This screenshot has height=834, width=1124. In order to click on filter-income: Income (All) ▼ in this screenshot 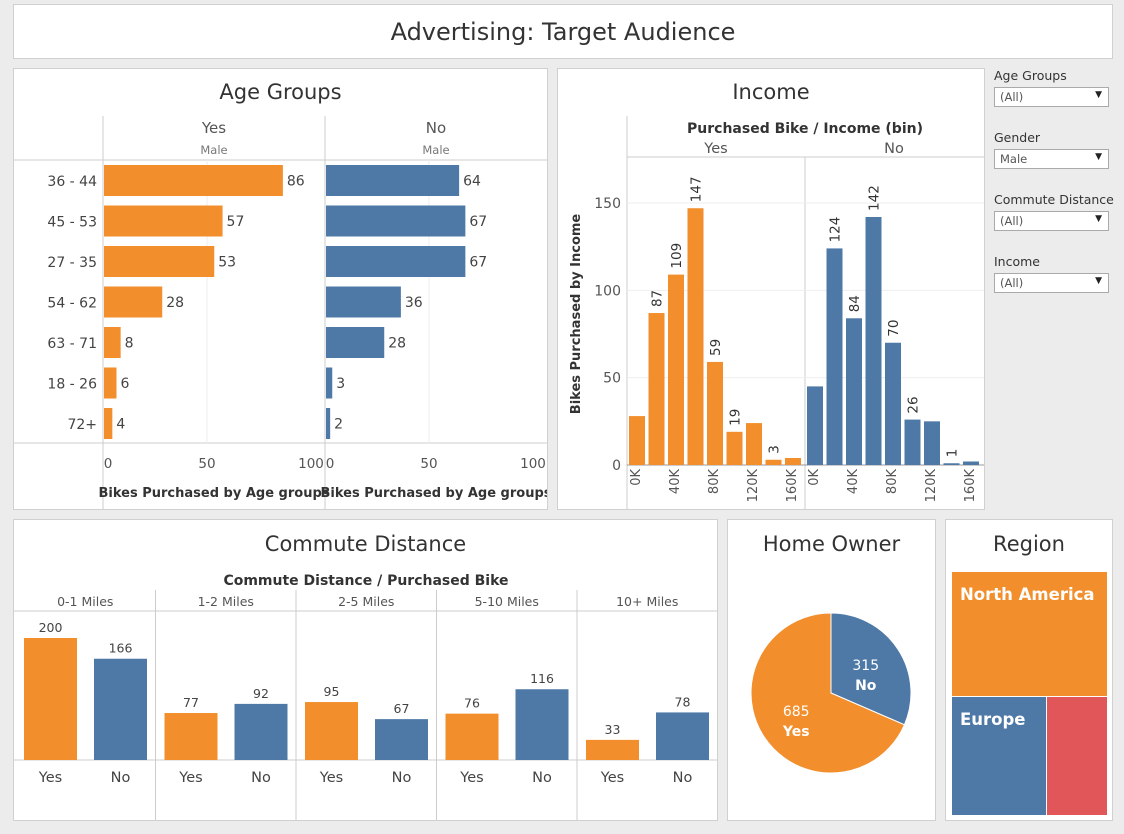, I will do `click(1054, 273)`.